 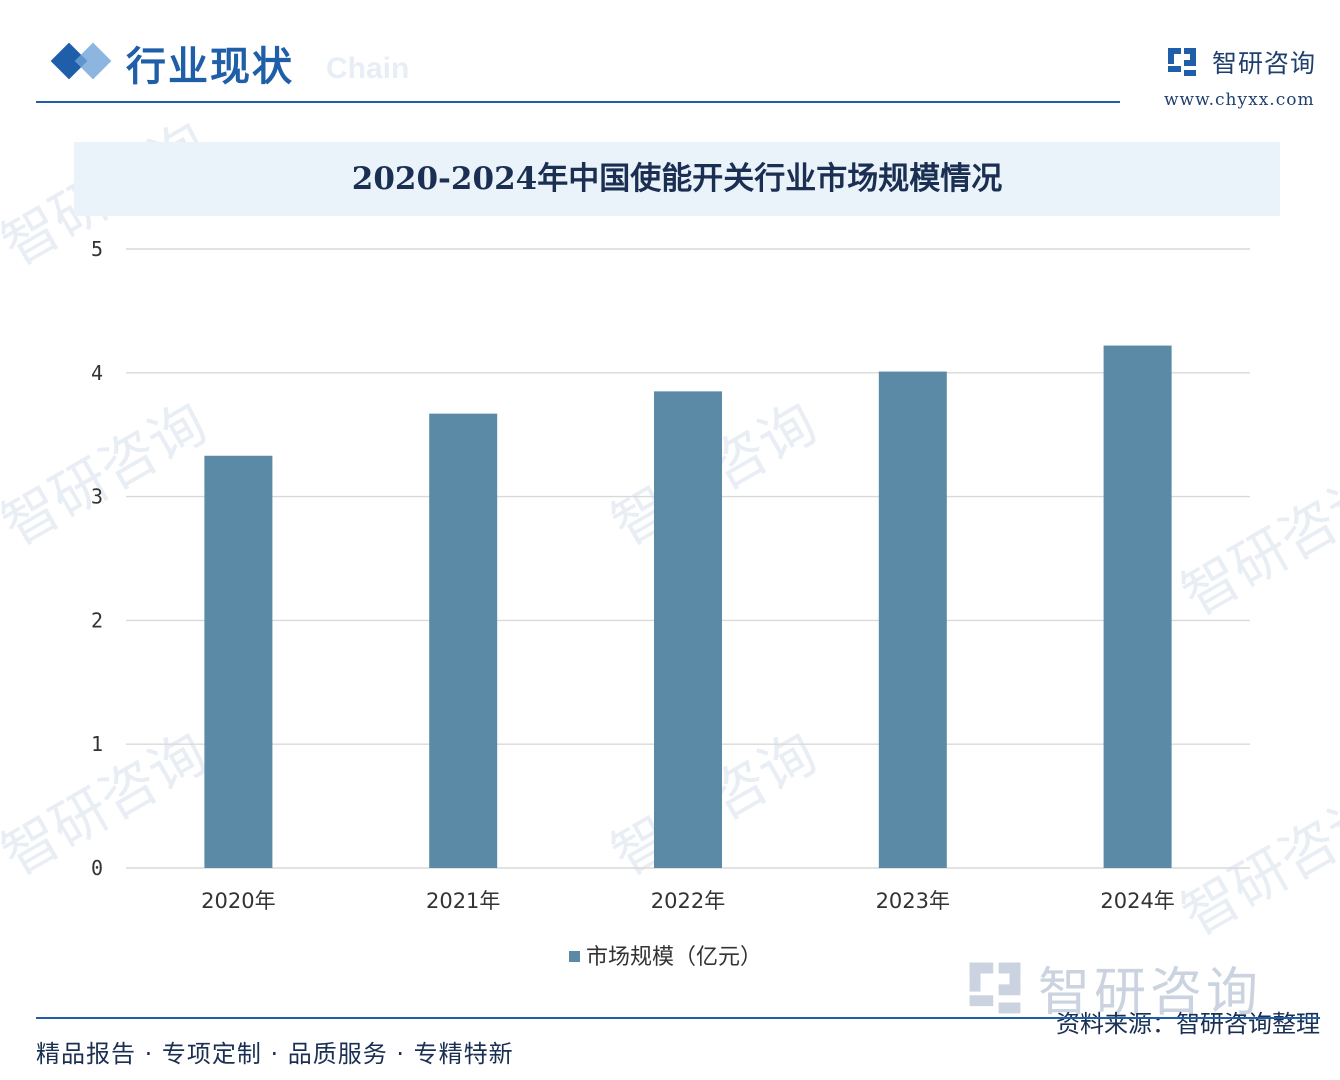 I want to click on watermark-brand: 智研咨询, so click(x=1114, y=987).